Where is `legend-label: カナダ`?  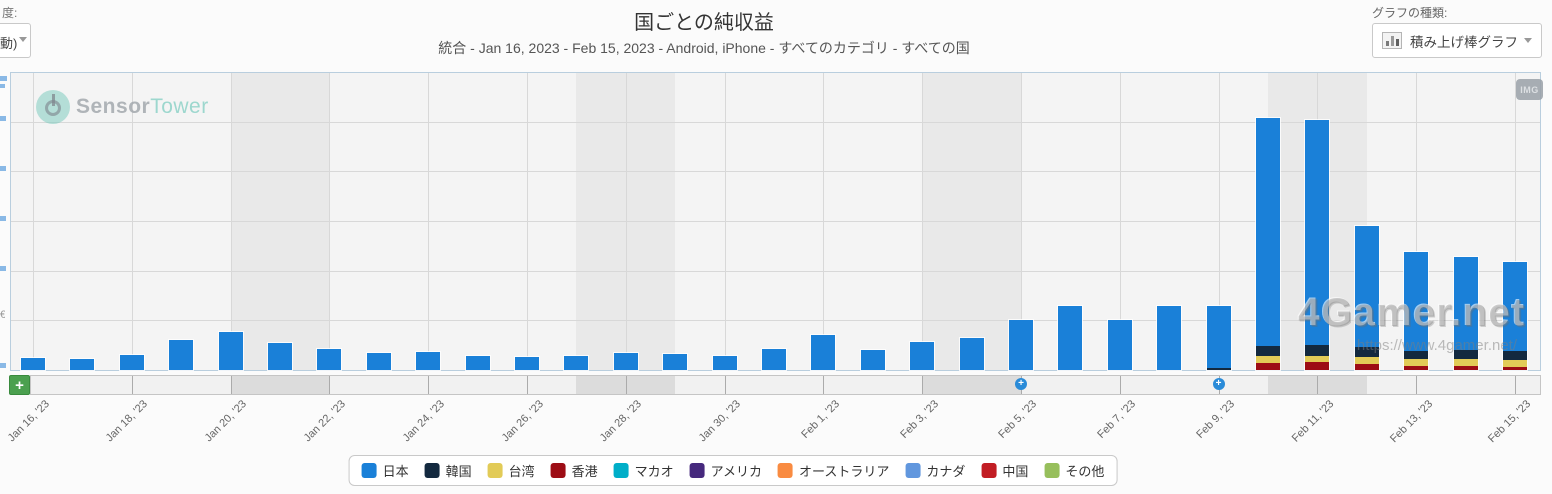 legend-label: カナダ is located at coordinates (946, 471).